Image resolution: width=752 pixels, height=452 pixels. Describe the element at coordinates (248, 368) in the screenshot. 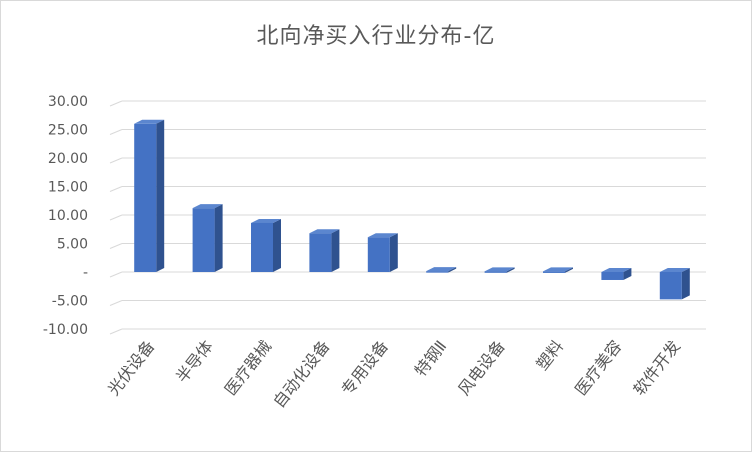

I see `x-tick-label: 医疗器械` at that location.